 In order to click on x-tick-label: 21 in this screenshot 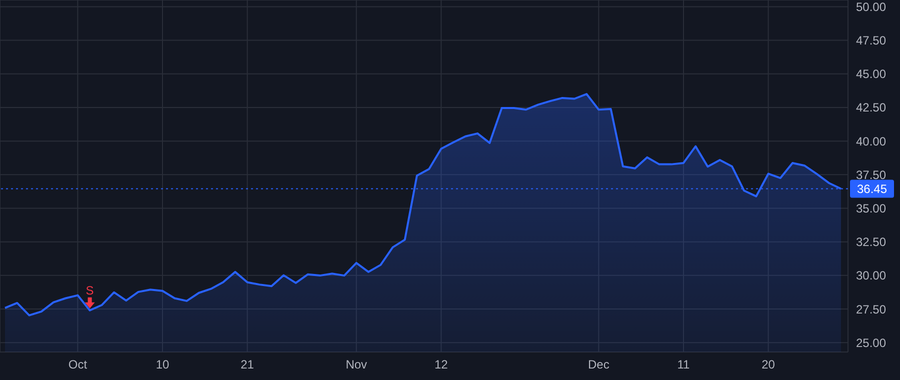, I will do `click(247, 365)`.